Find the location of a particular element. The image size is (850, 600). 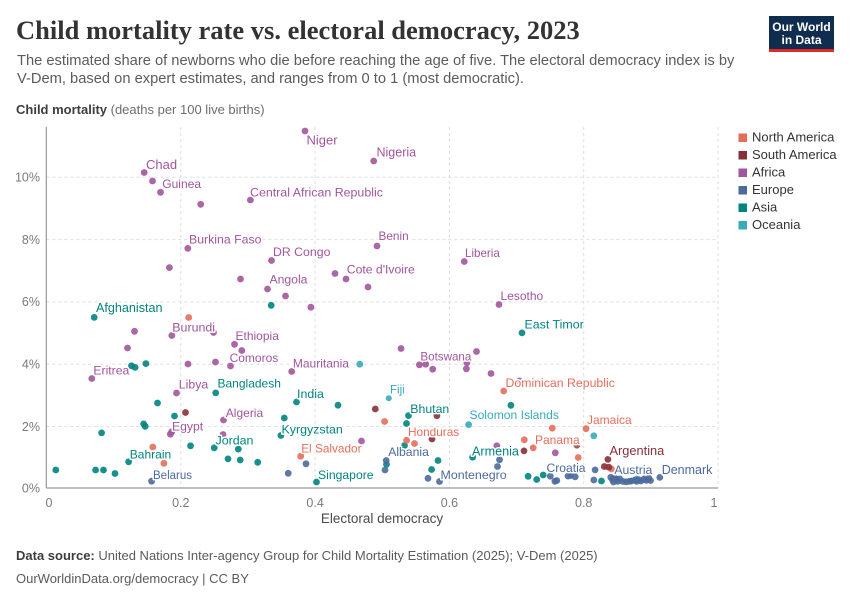

svg-text: 4% is located at coordinates (31, 365).